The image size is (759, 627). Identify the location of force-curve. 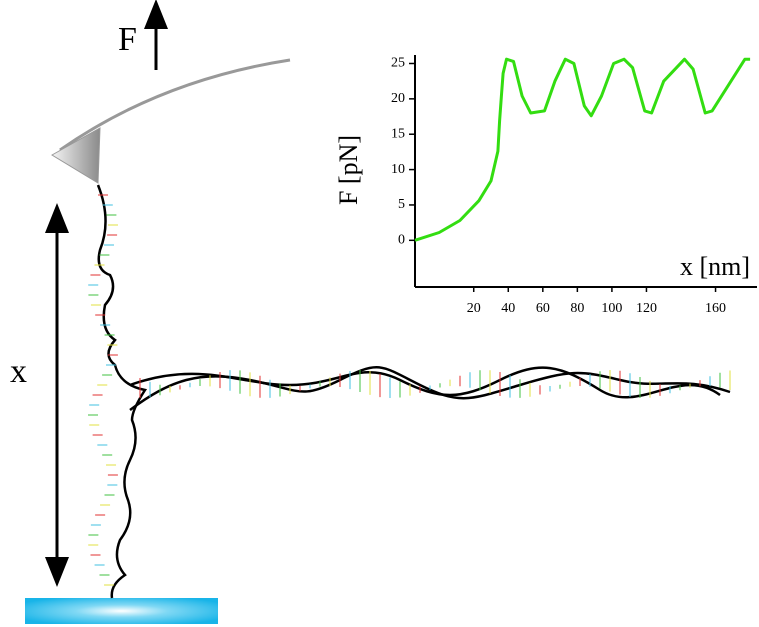
(582, 149).